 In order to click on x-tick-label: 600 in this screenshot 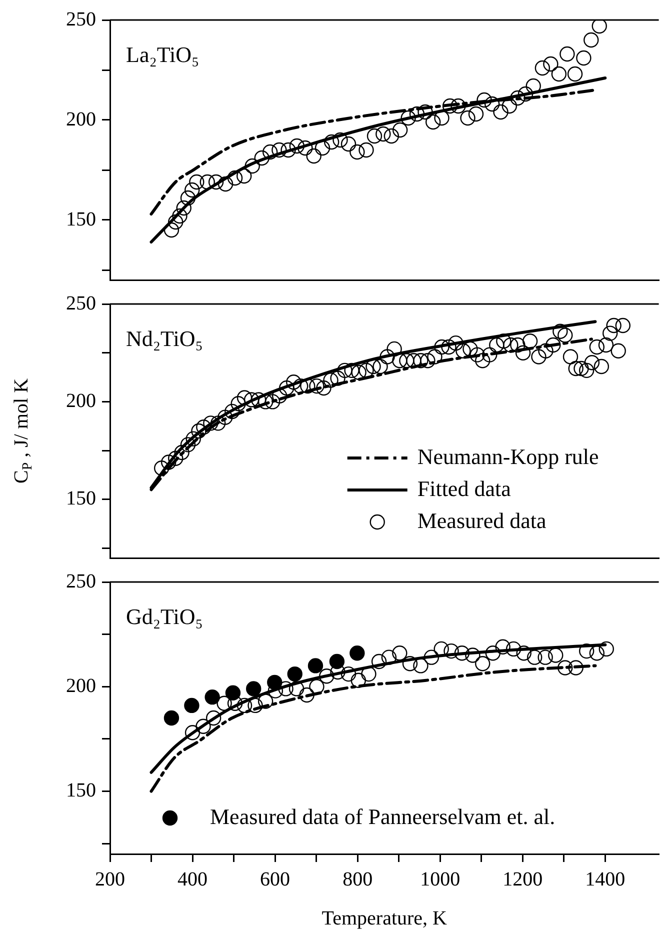, I will do `click(275, 879)`.